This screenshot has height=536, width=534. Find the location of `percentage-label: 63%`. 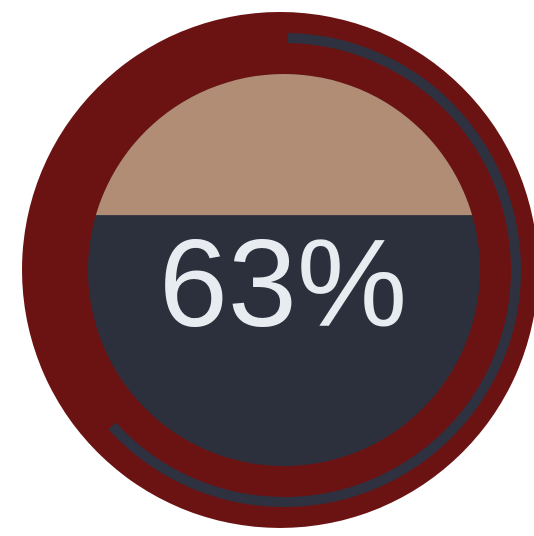

percentage-label: 63% is located at coordinates (283, 284).